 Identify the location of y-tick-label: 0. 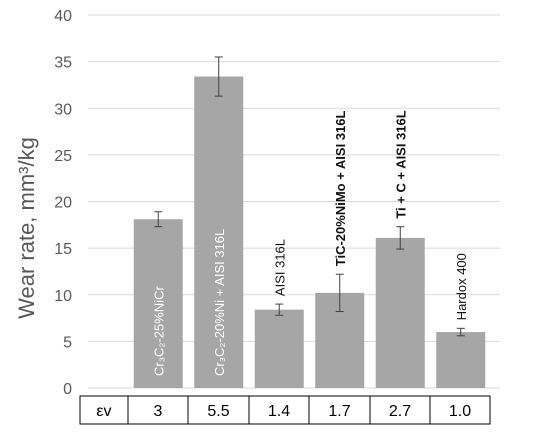
(67, 389).